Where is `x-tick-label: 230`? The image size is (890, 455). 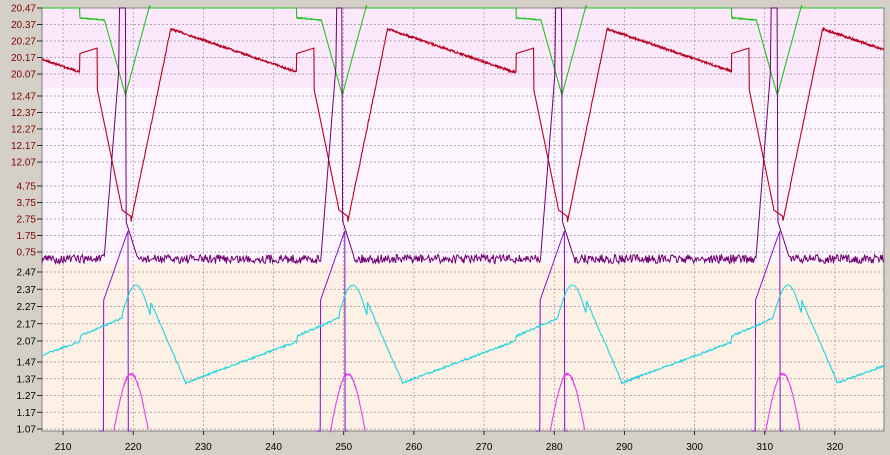
x-tick-label: 230 is located at coordinates (203, 447).